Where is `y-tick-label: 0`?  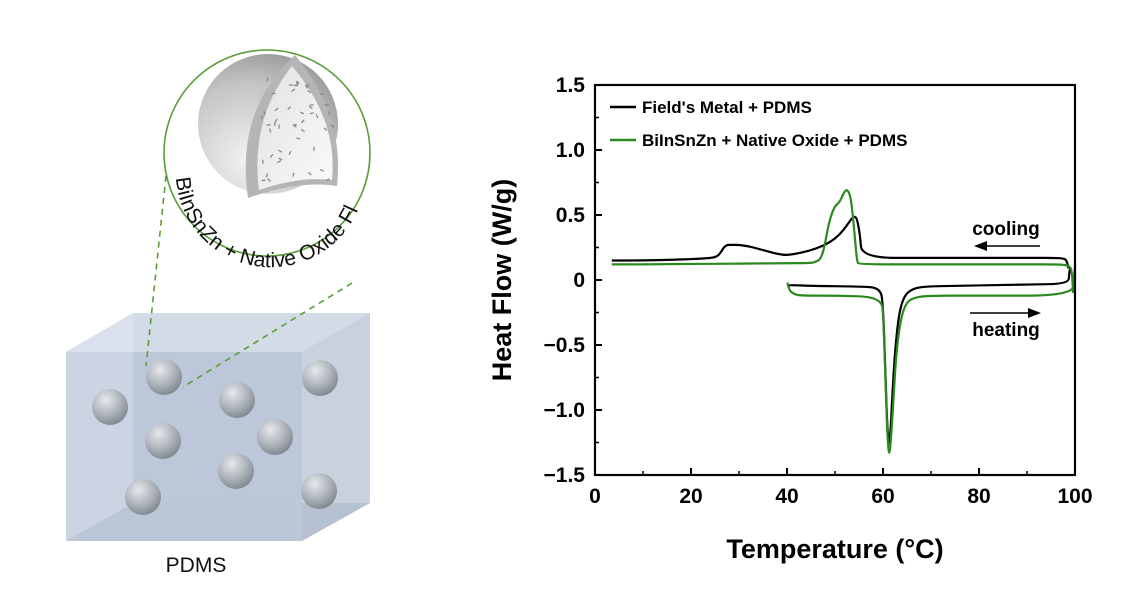 y-tick-label: 0 is located at coordinates (579, 280).